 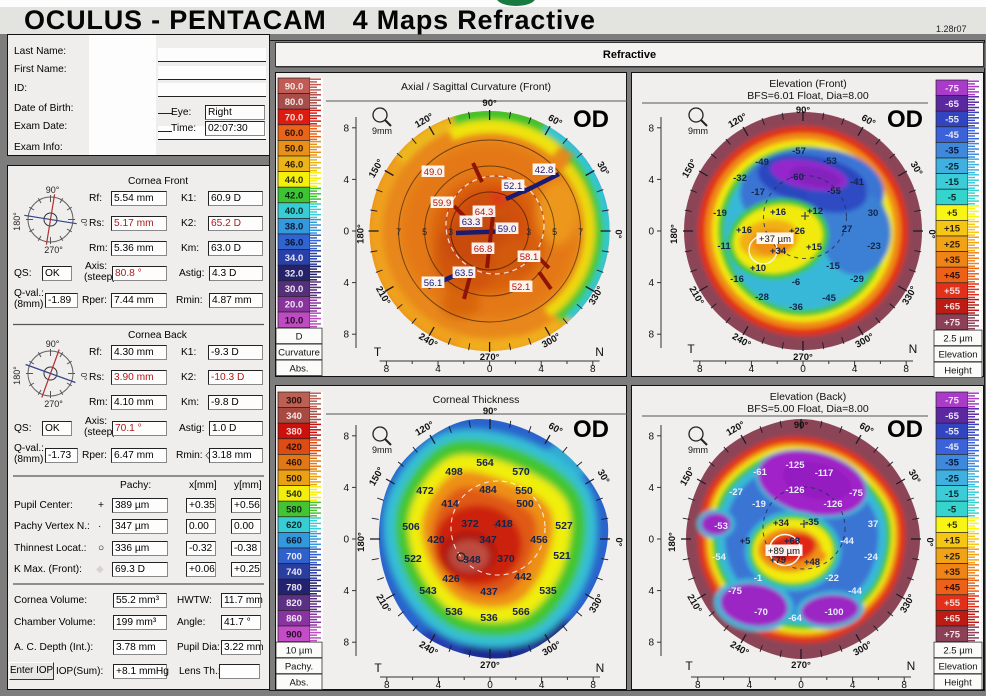 What do you see at coordinates (471, 222) in the screenshot?
I see `svg-text: 63.3` at bounding box center [471, 222].